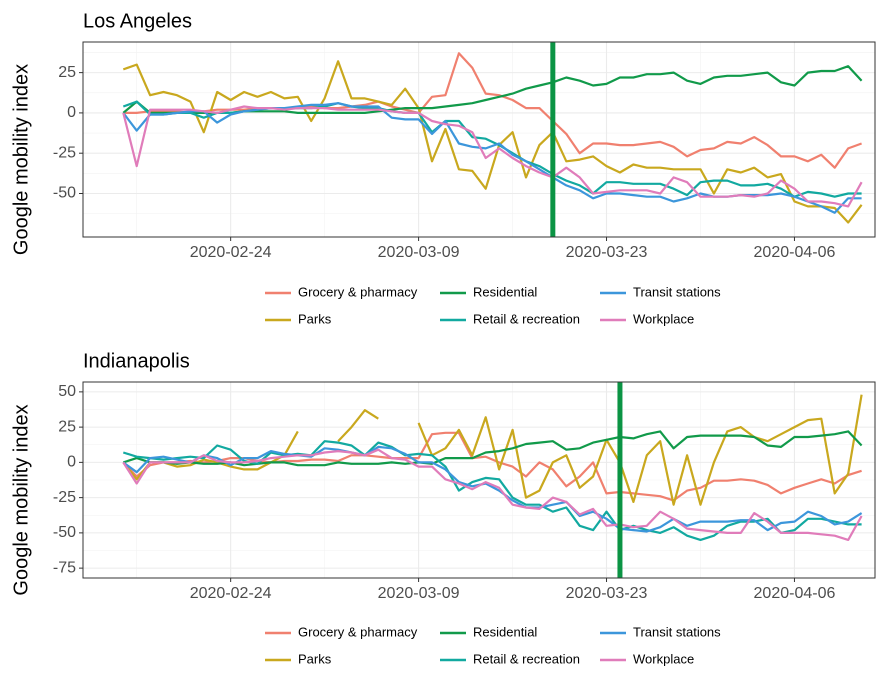 The width and height of the screenshot is (891, 674). What do you see at coordinates (64, 567) in the screenshot?
I see `y-tick-label: -75` at bounding box center [64, 567].